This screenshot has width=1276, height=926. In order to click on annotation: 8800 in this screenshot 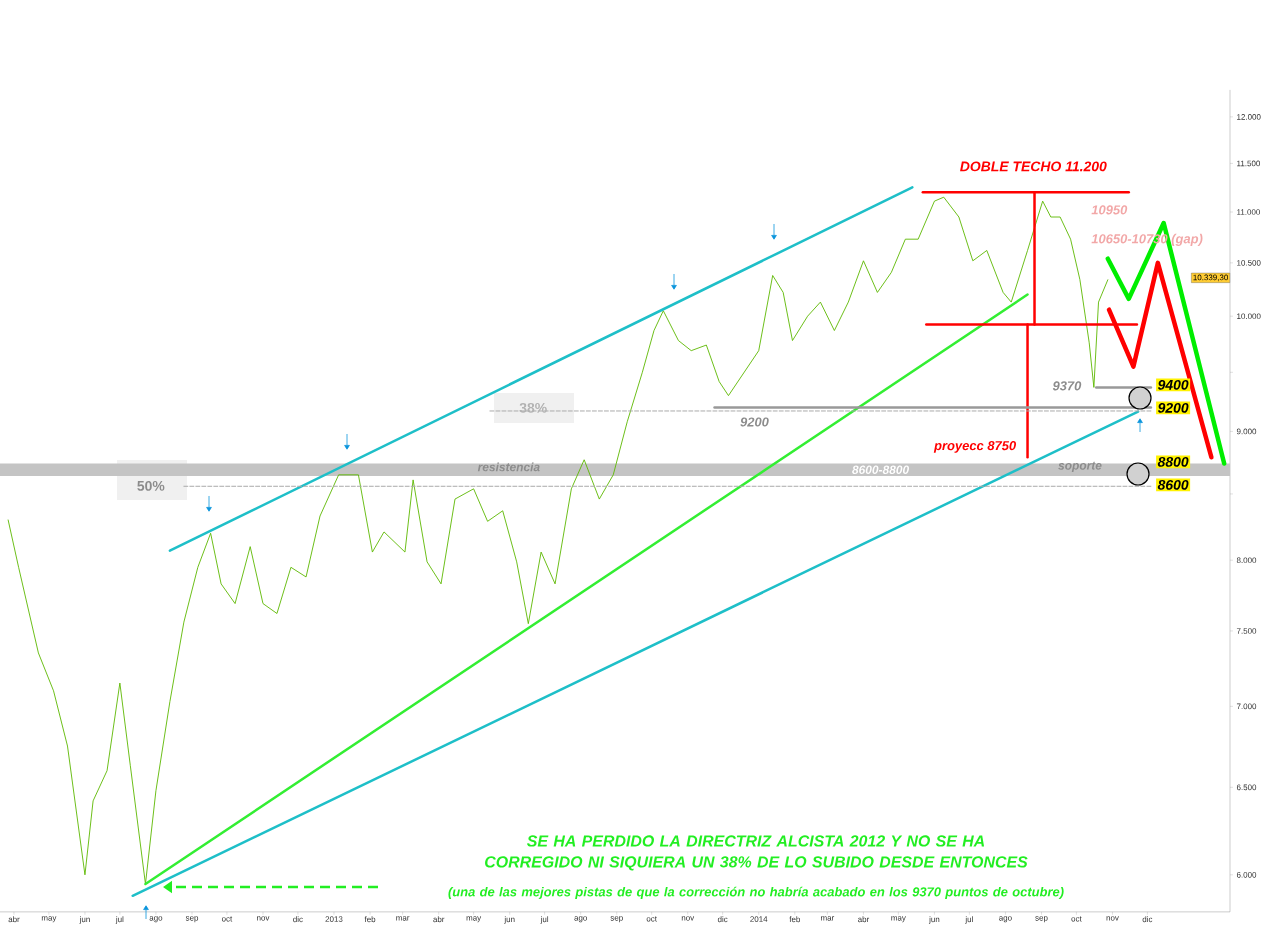, I will do `click(1173, 461)`.